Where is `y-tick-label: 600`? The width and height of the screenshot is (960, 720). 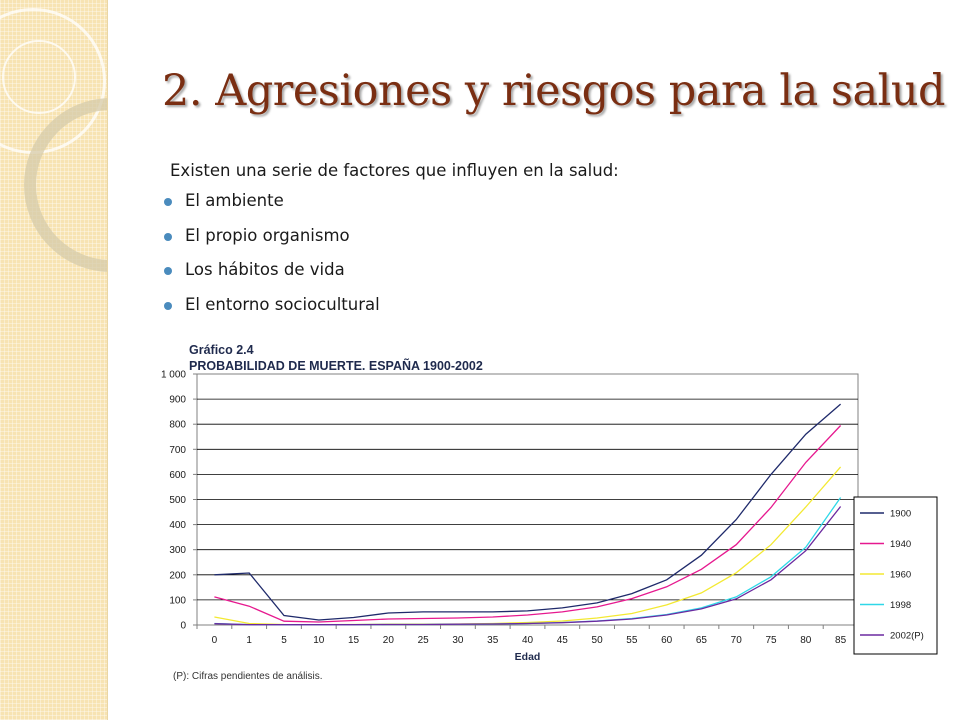
y-tick-label: 600 is located at coordinates (177, 475).